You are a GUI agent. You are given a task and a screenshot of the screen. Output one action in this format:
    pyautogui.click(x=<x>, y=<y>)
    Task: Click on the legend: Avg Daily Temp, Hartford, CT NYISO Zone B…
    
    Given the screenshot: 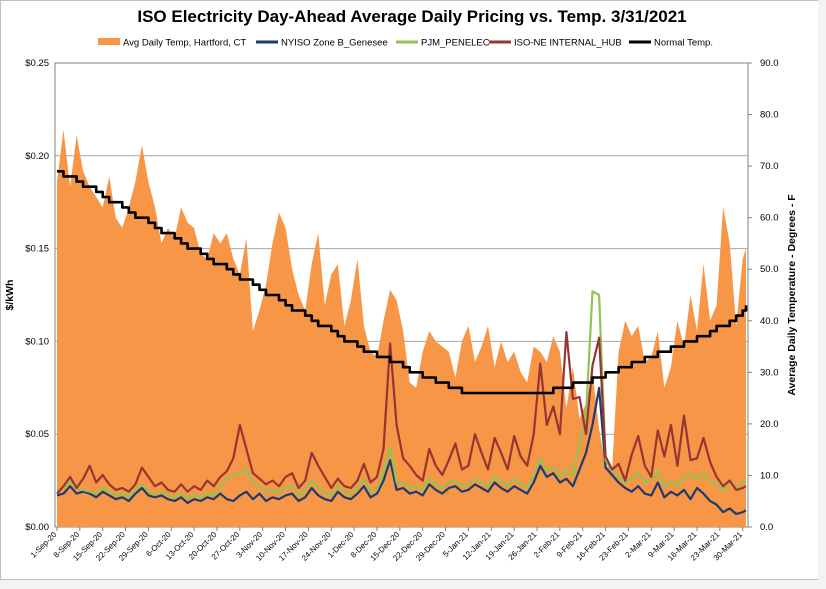 What is the action you would take?
    pyautogui.click(x=405, y=43)
    